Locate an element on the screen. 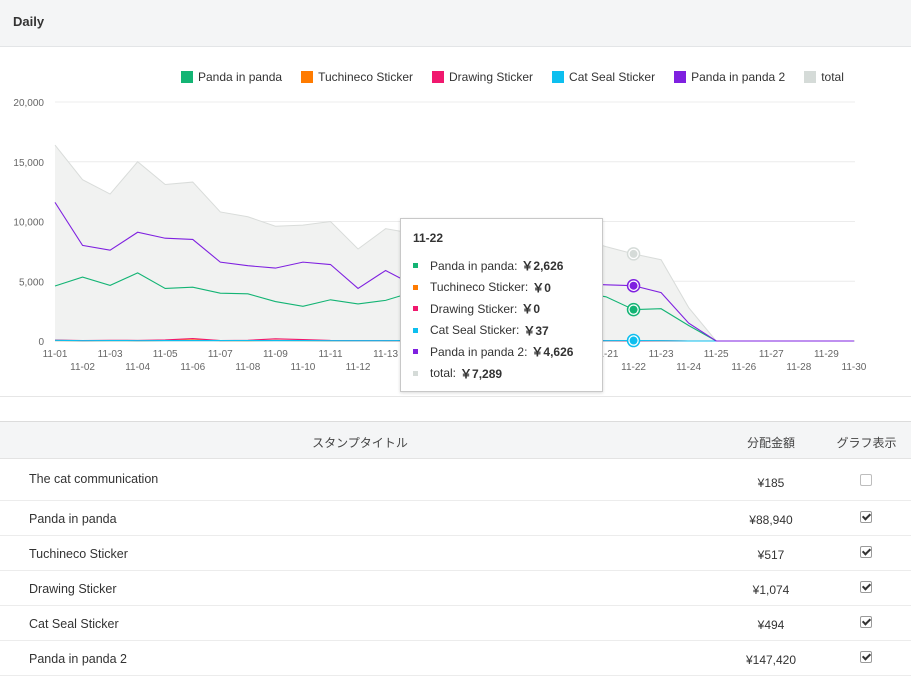 The height and width of the screenshot is (682, 921). sticker-amount: ¥147,420 is located at coordinates (771, 660).